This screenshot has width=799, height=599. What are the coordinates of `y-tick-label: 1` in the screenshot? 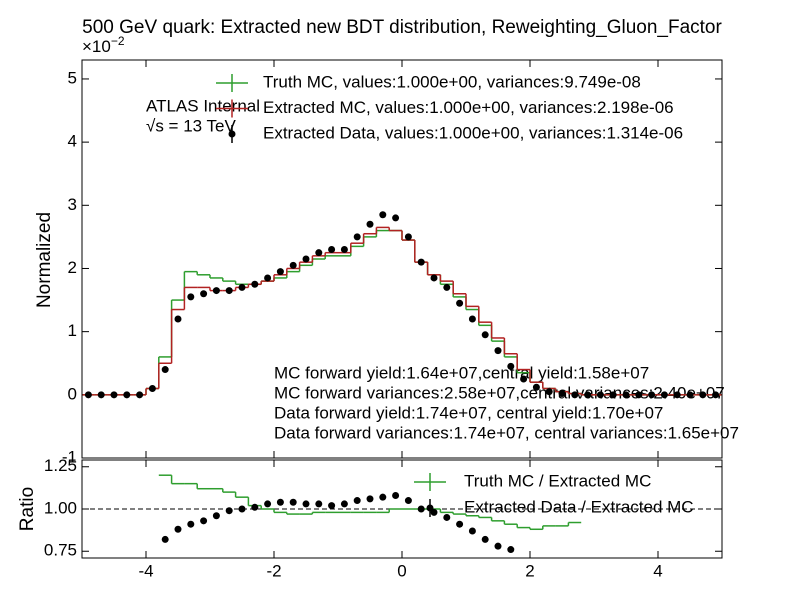 It's located at (72, 330).